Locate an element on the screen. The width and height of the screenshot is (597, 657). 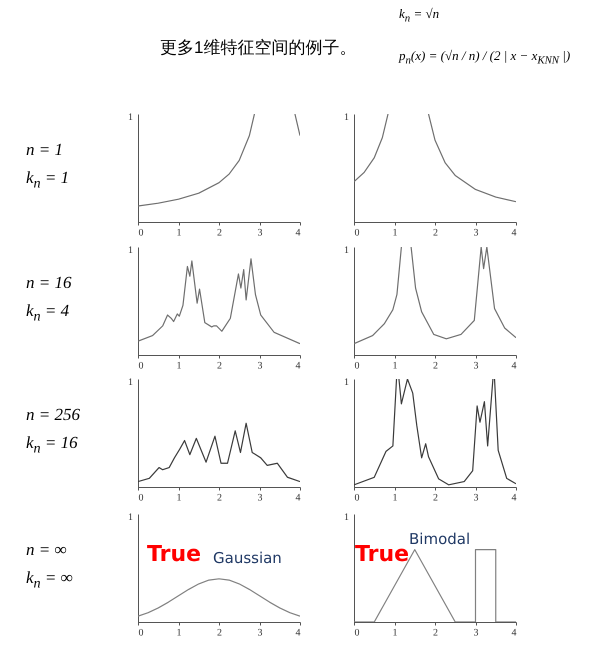
text: k$_{n}$ = √n is located at coordinates (419, 15).